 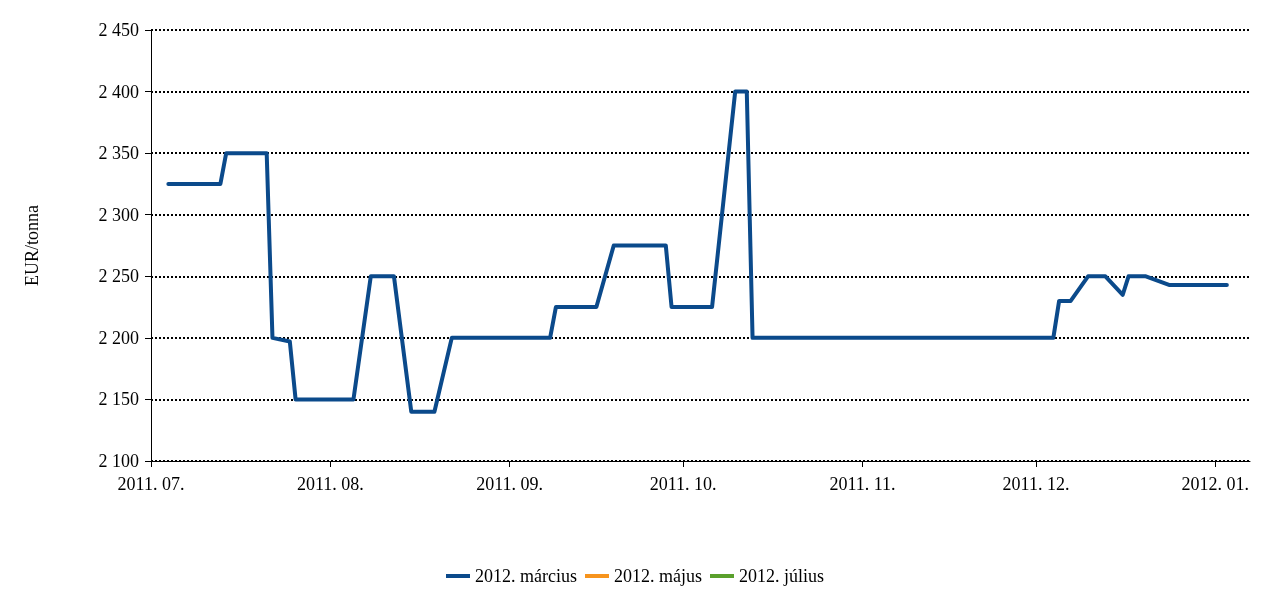 What do you see at coordinates (118, 461) in the screenshot?
I see `y-tick-label: 2 100` at bounding box center [118, 461].